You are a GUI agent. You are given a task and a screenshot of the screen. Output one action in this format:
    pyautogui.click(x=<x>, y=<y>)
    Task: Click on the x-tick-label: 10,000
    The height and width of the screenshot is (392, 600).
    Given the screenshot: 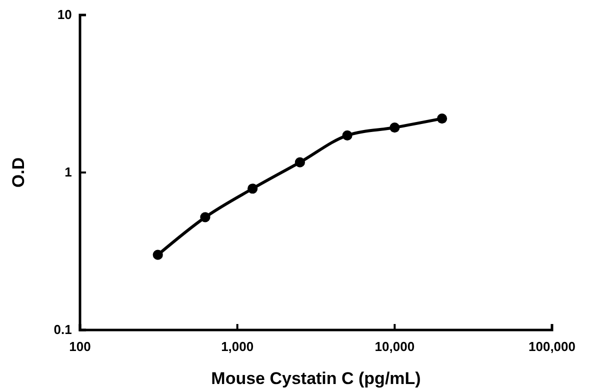 What is the action you would take?
    pyautogui.click(x=394, y=346)
    